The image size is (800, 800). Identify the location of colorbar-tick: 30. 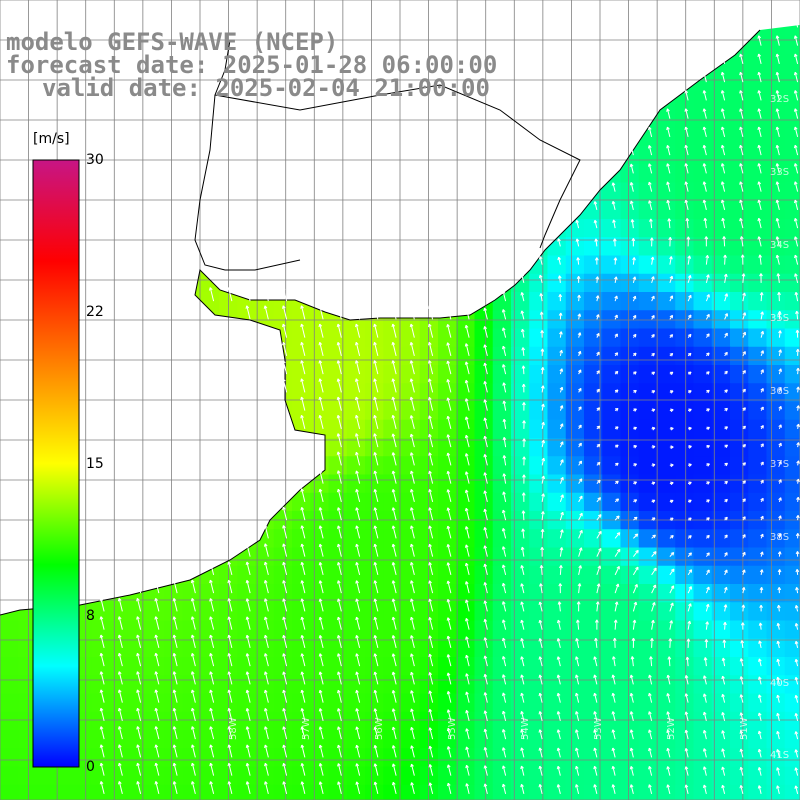
(95, 160).